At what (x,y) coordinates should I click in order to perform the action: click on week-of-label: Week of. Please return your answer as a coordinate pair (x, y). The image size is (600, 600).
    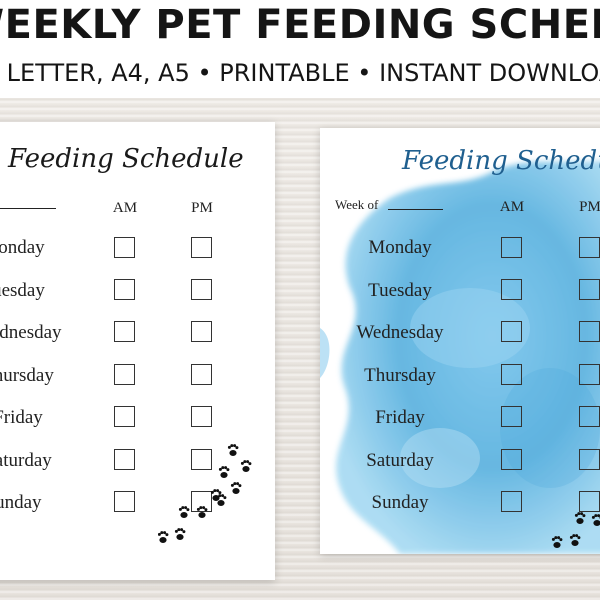
    Looking at the image, I should click on (357, 204).